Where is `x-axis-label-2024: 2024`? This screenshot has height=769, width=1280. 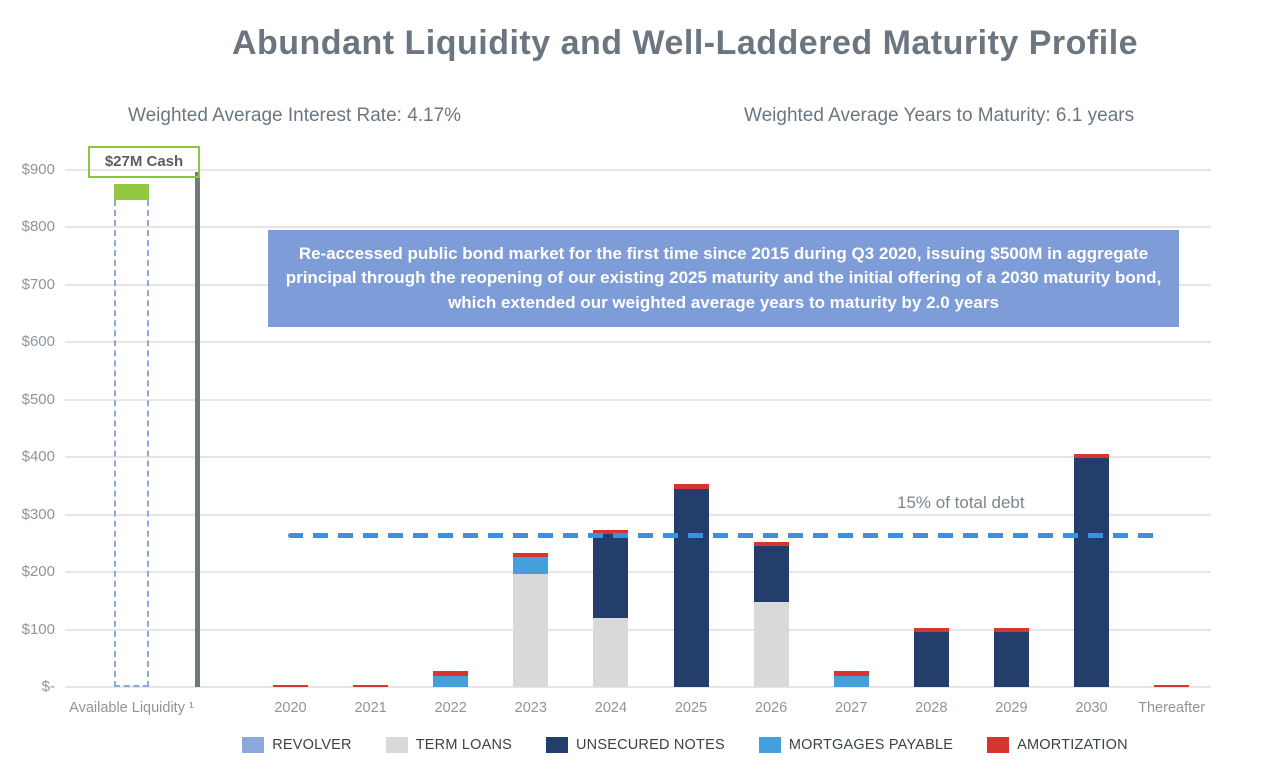 x-axis-label-2024: 2024 is located at coordinates (611, 708).